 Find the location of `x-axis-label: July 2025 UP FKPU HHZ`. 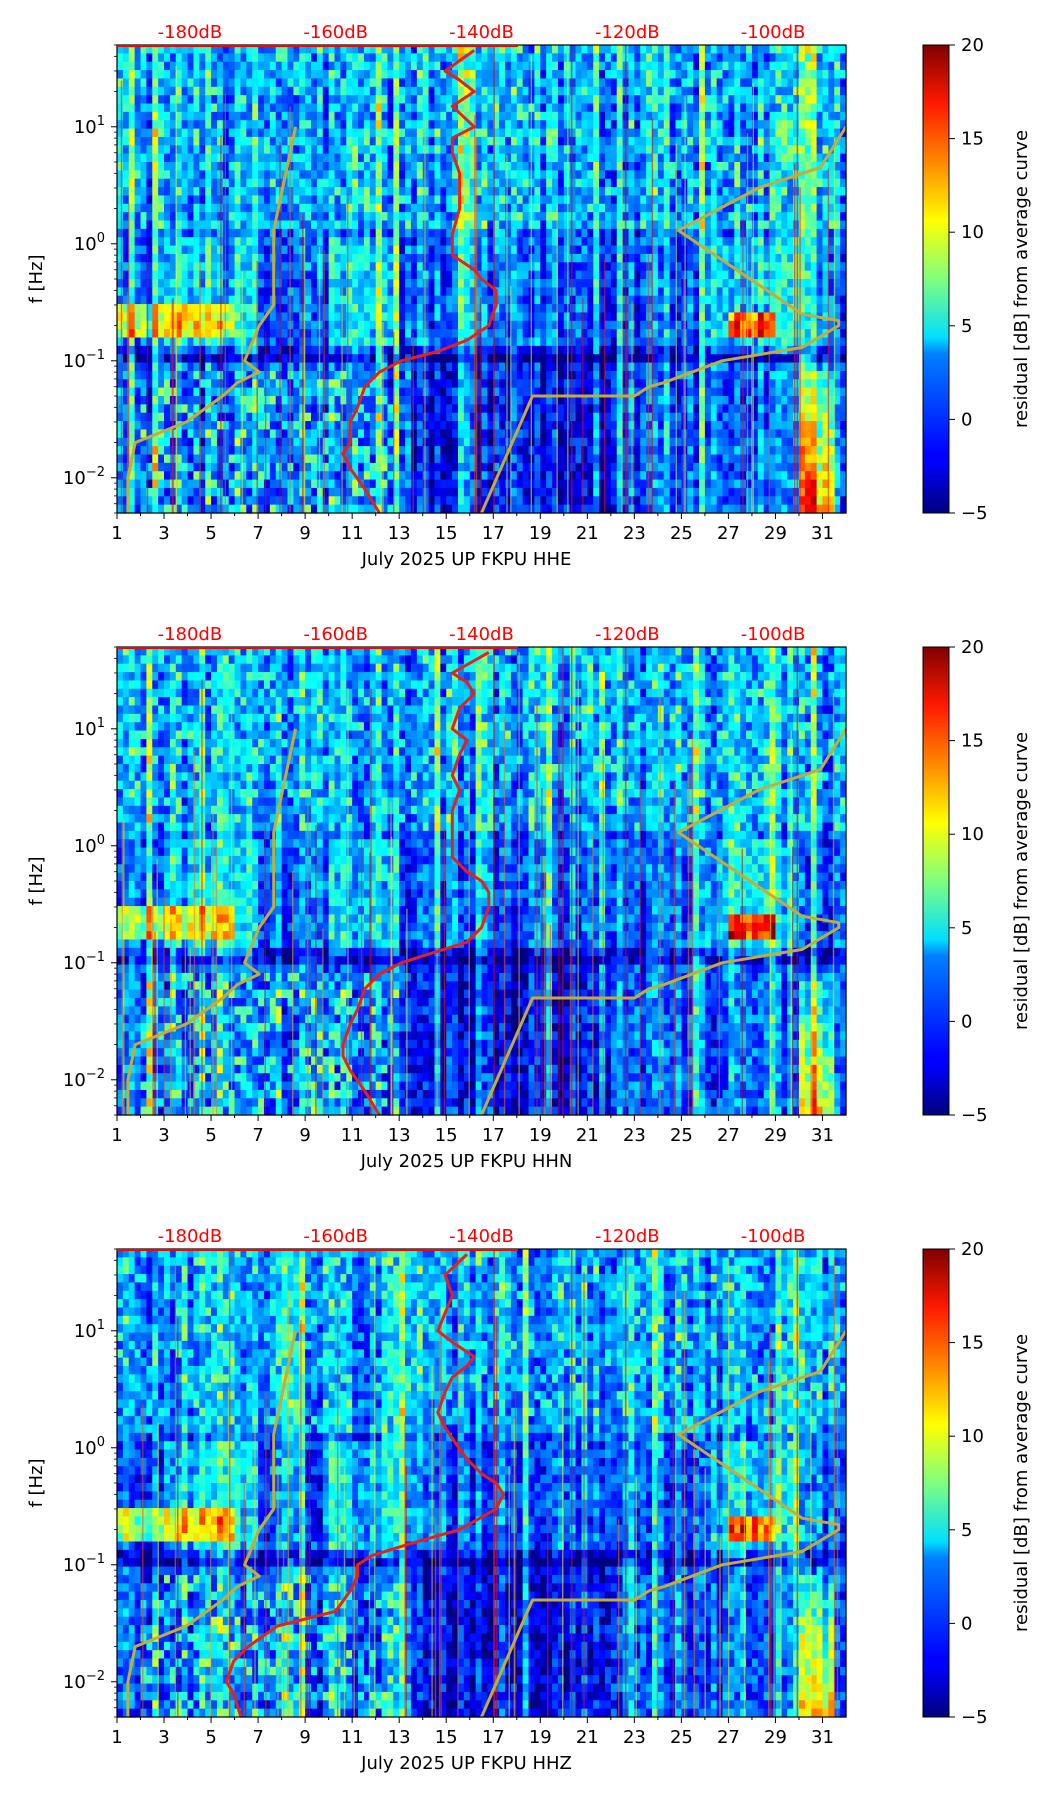

x-axis-label: July 2025 UP FKPU HHZ is located at coordinates (466, 1763).